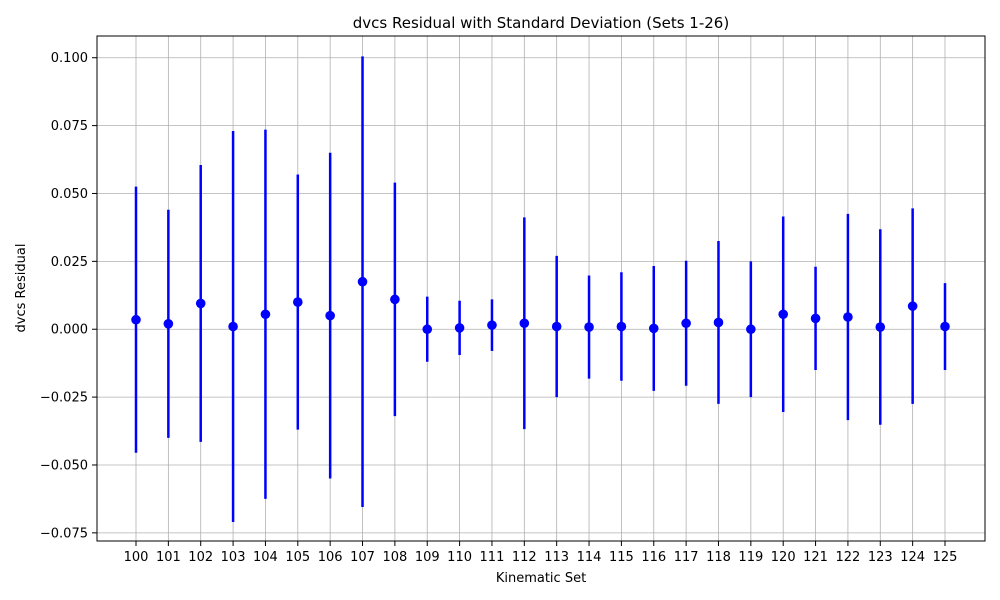 The height and width of the screenshot is (600, 1000). I want to click on x-tick-label: 105, so click(297, 557).